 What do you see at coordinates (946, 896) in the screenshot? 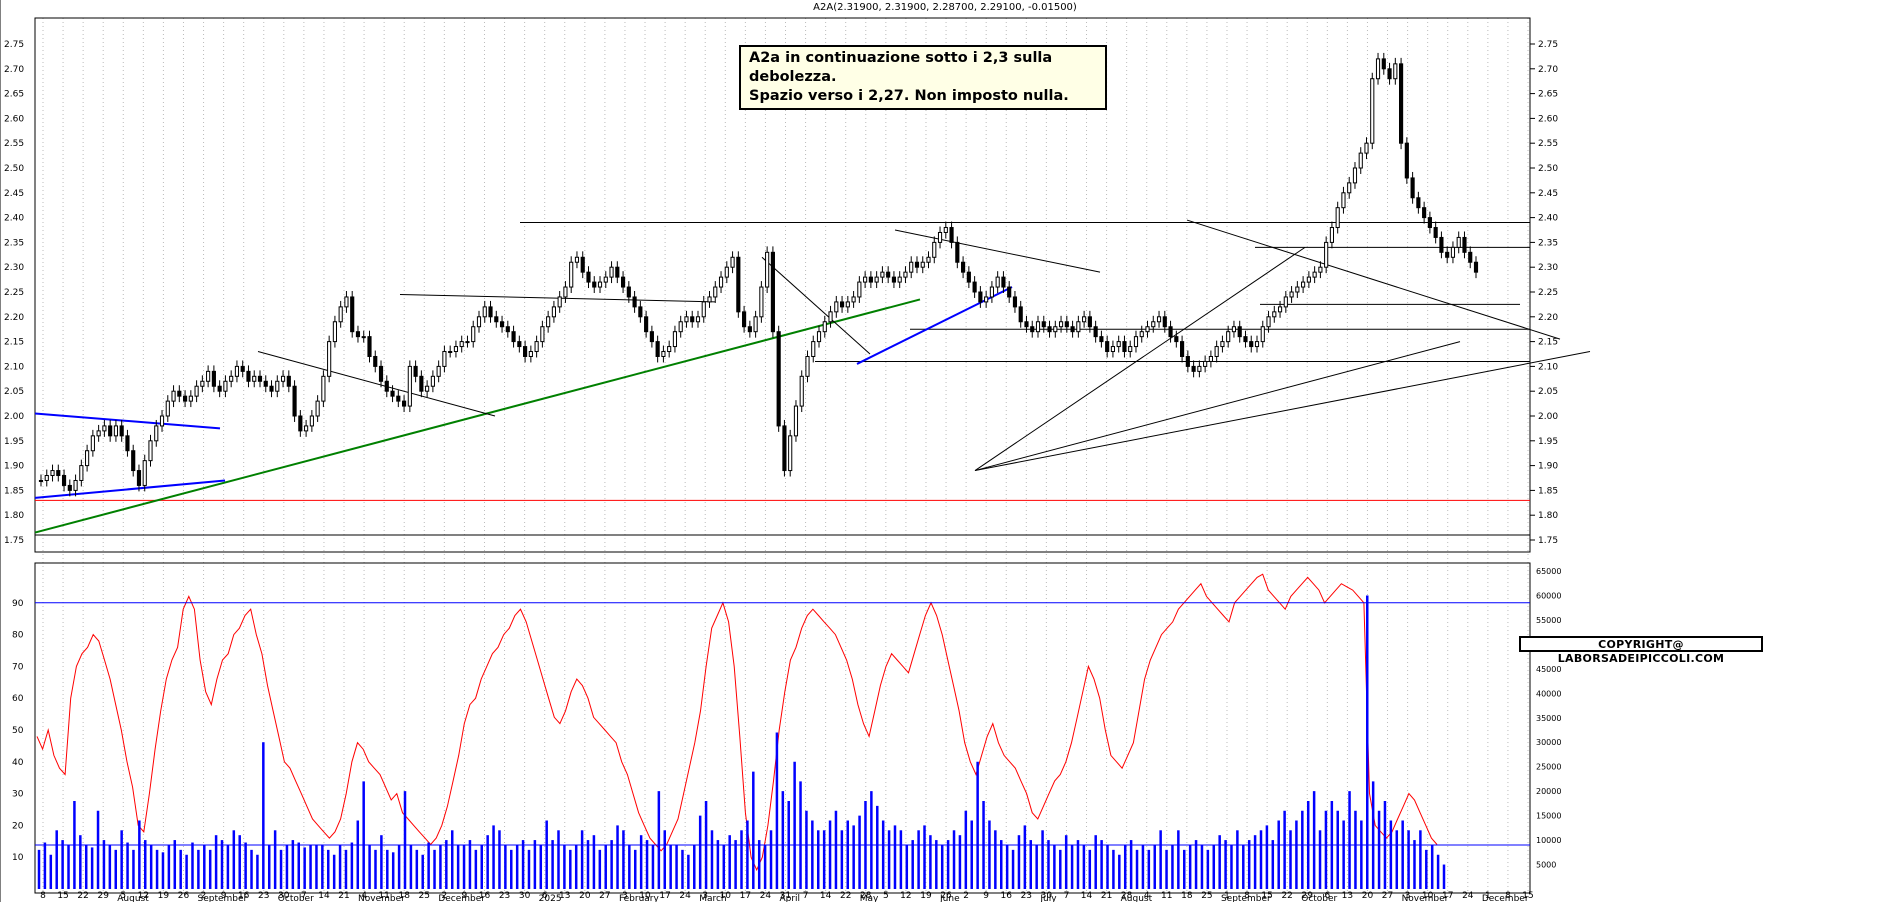
I see `x-day-tick-label: 26` at bounding box center [946, 896].